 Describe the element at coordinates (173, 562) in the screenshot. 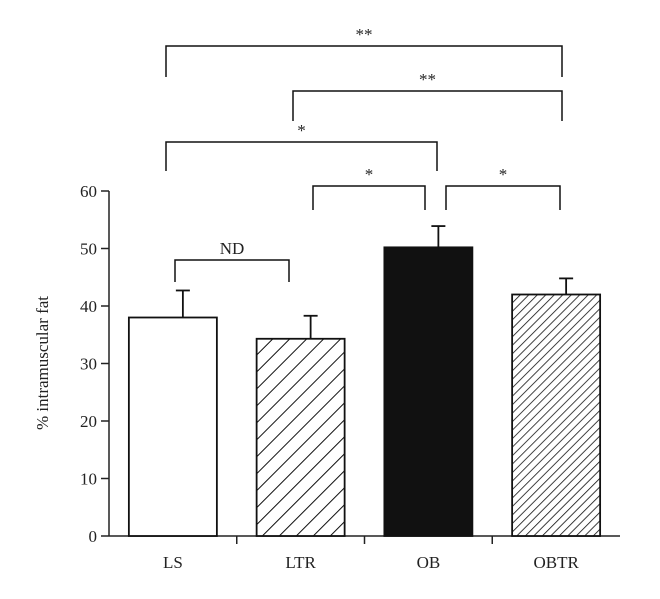

I see `x-tick-label-ls: LS` at that location.